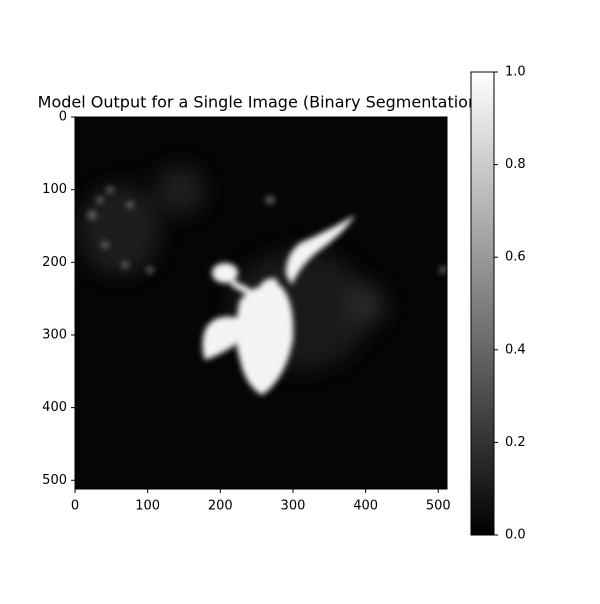  Describe the element at coordinates (482, 303) in the screenshot. I see `colorbar` at that location.